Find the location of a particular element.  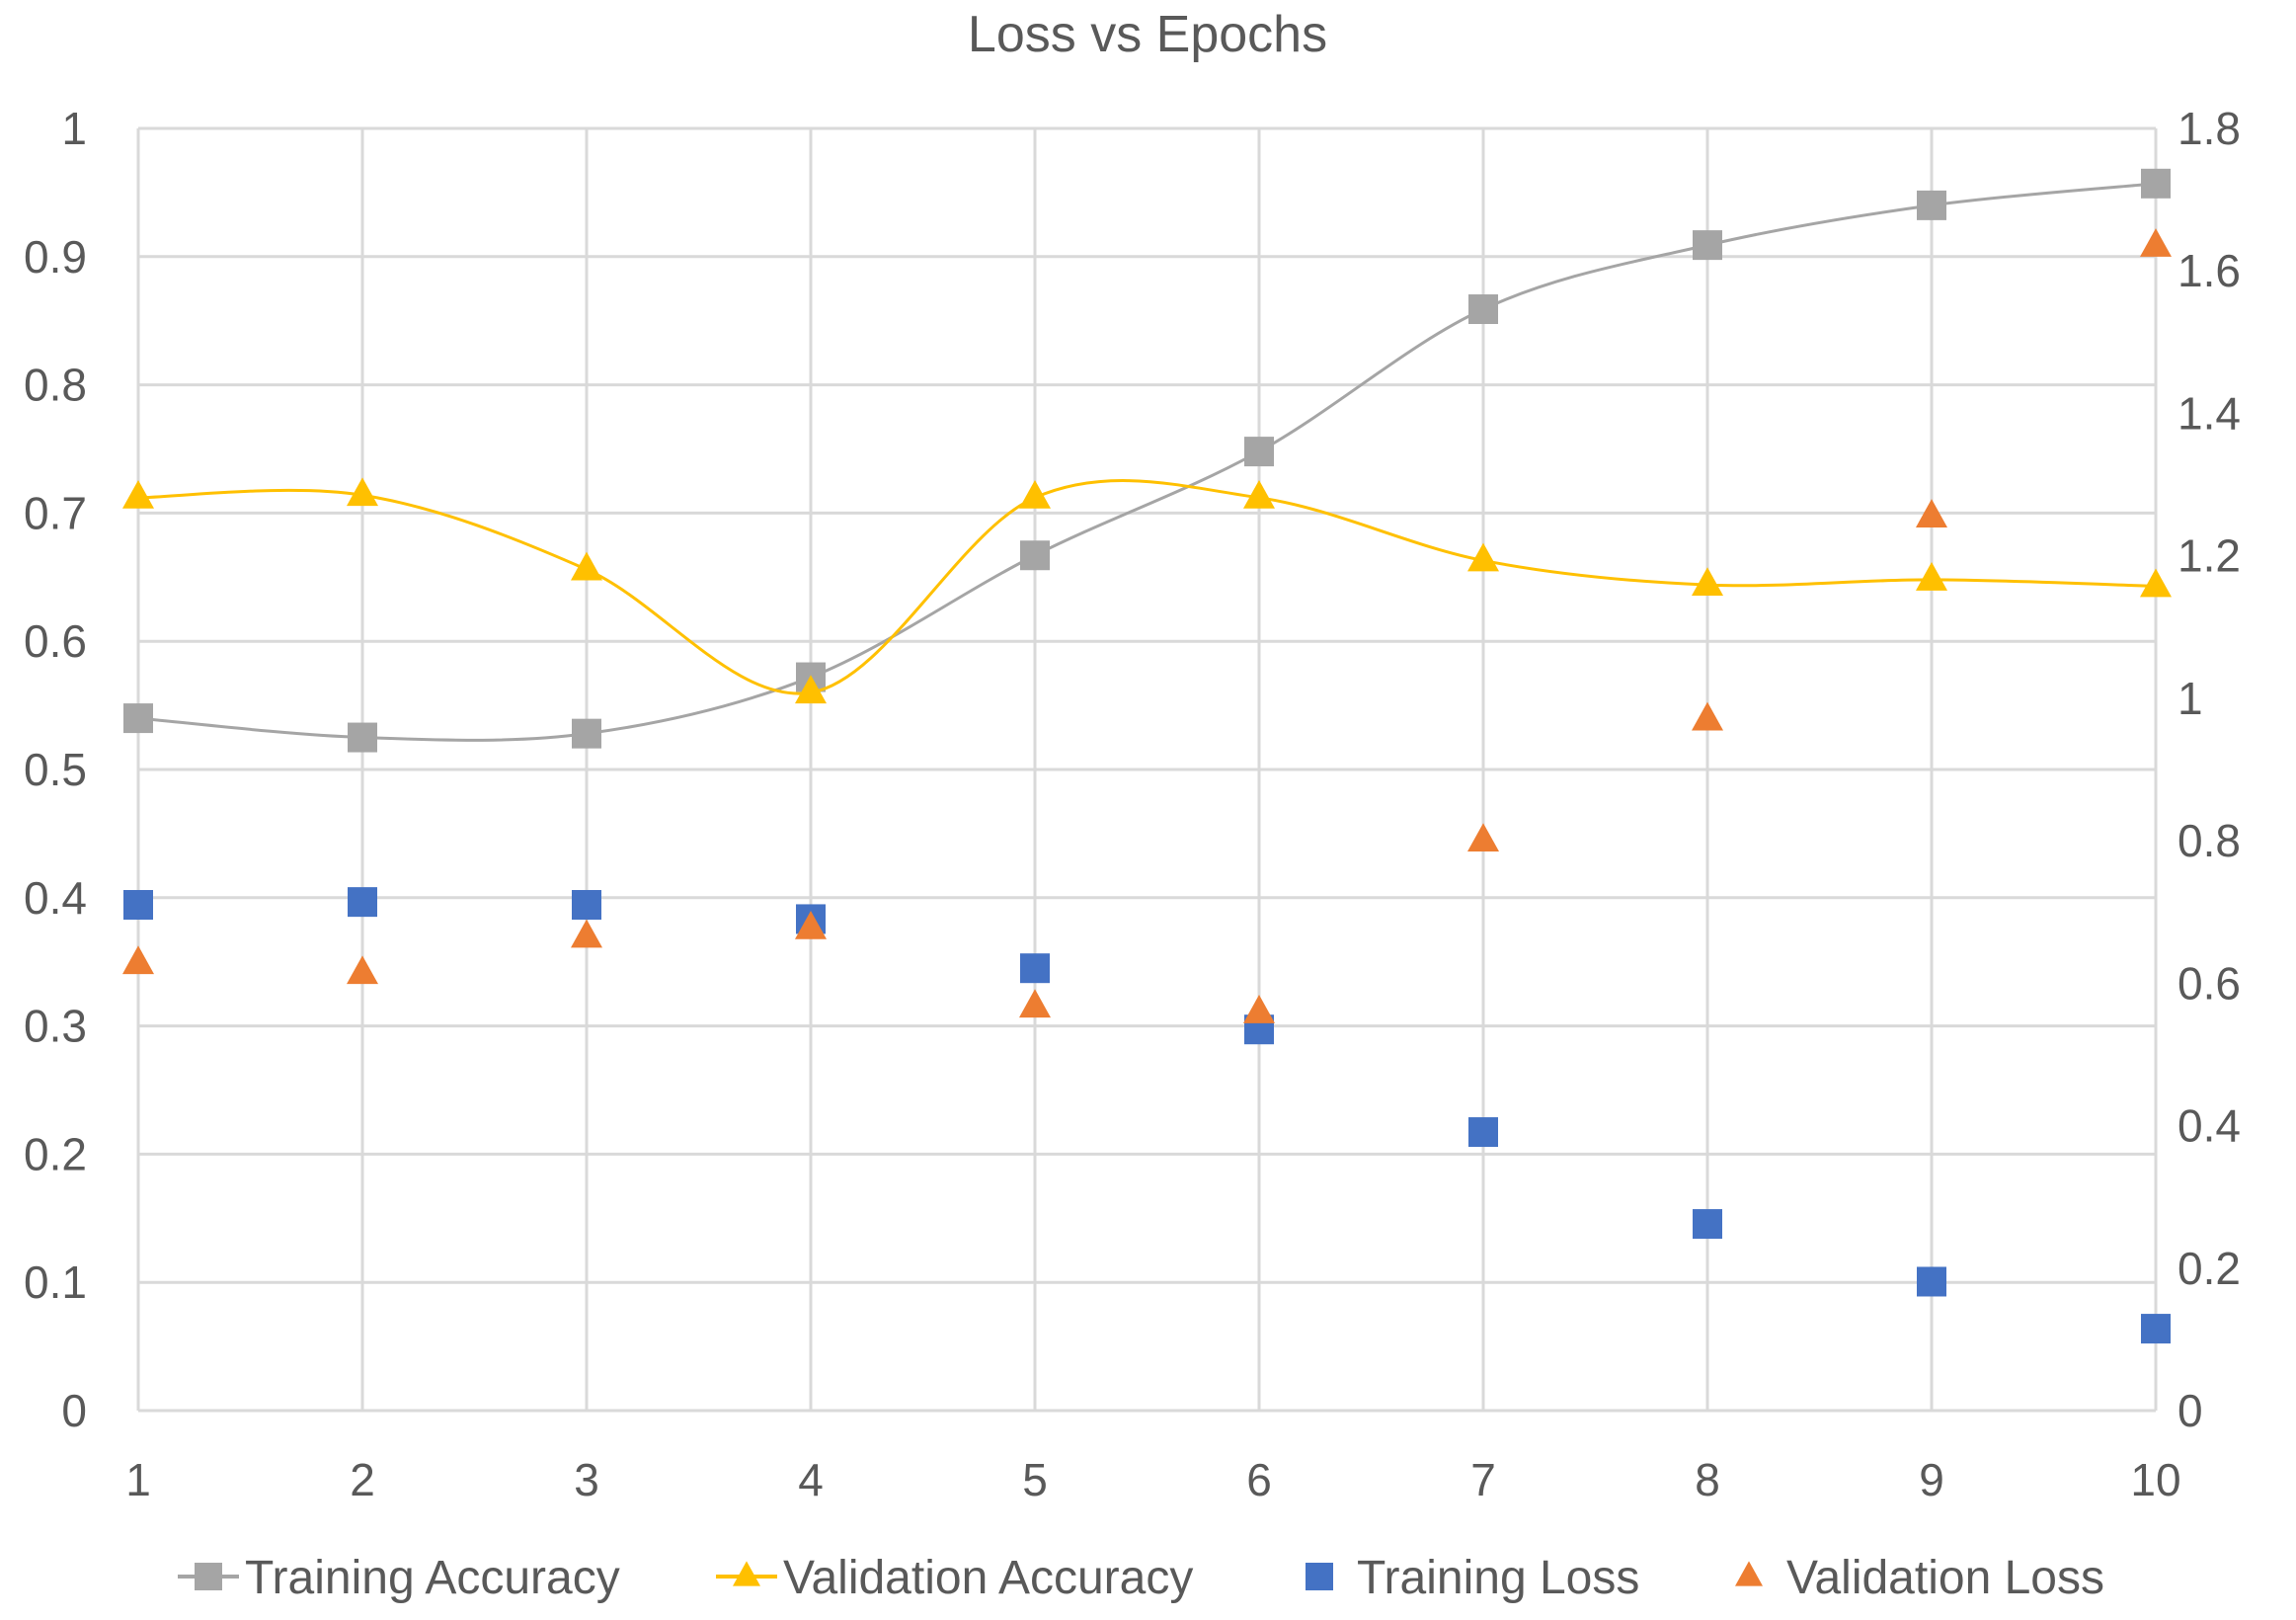

right-axis-tick-label: 1.6 is located at coordinates (2209, 271).